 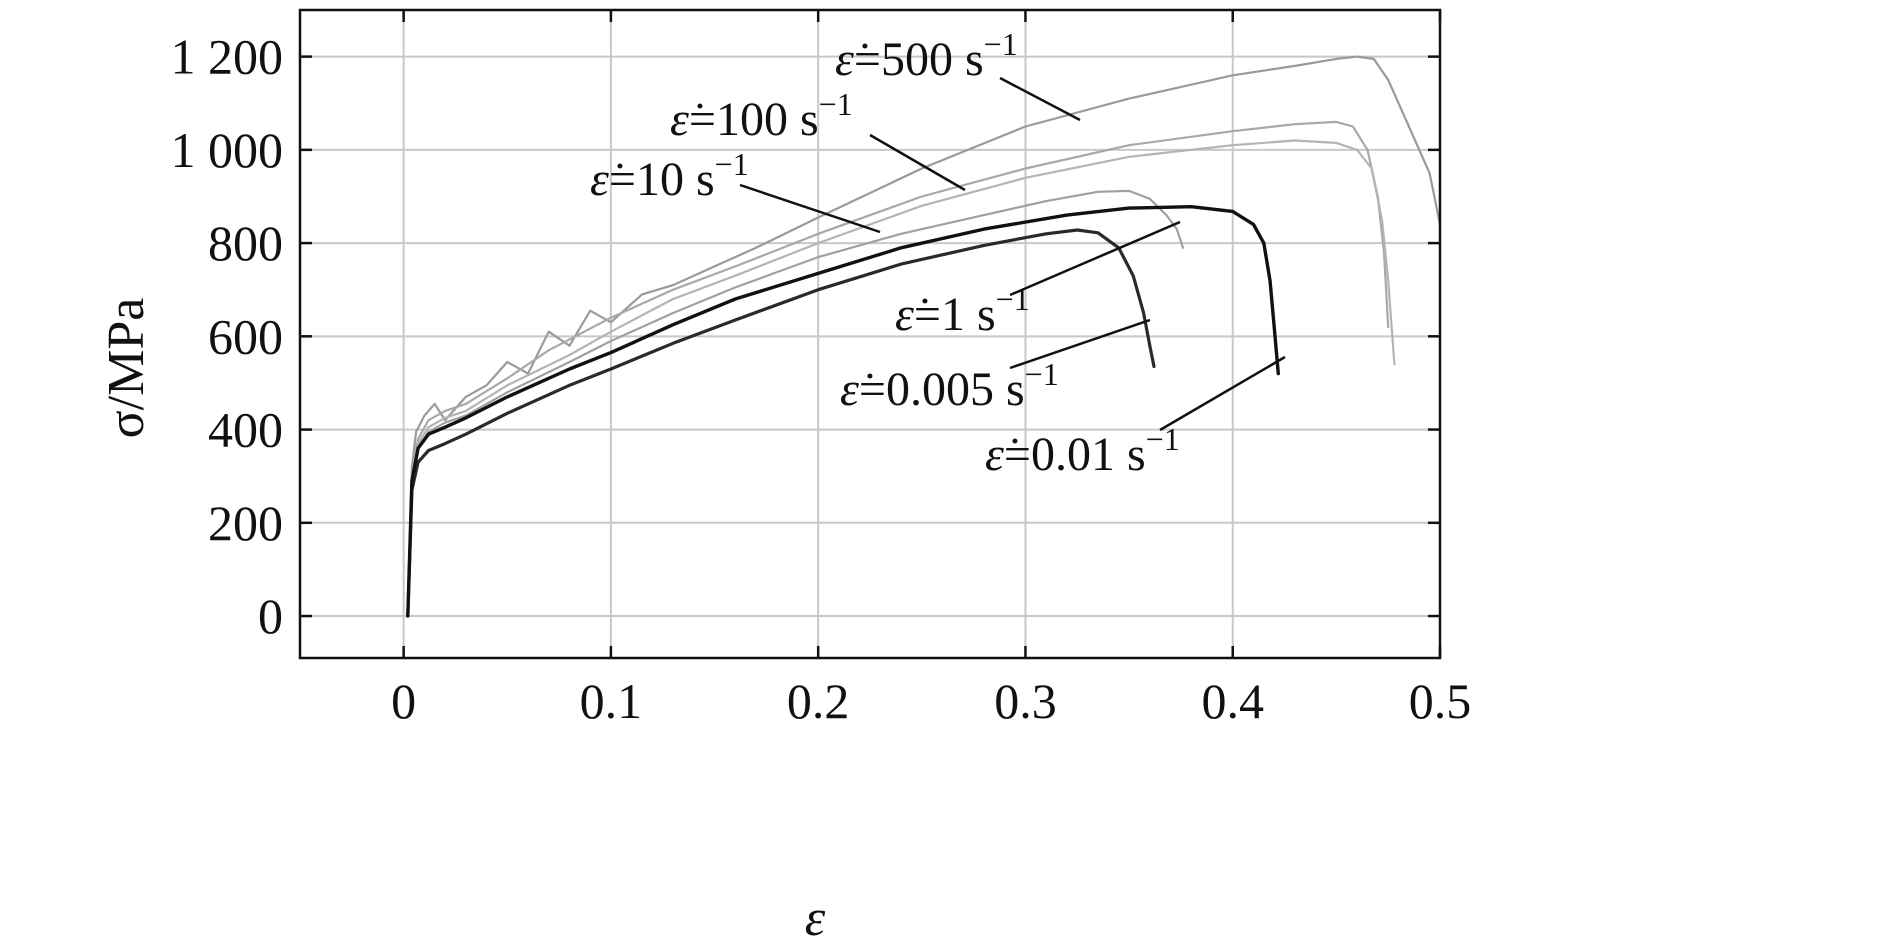 I want to click on y-tick-label: 200, so click(x=245, y=523).